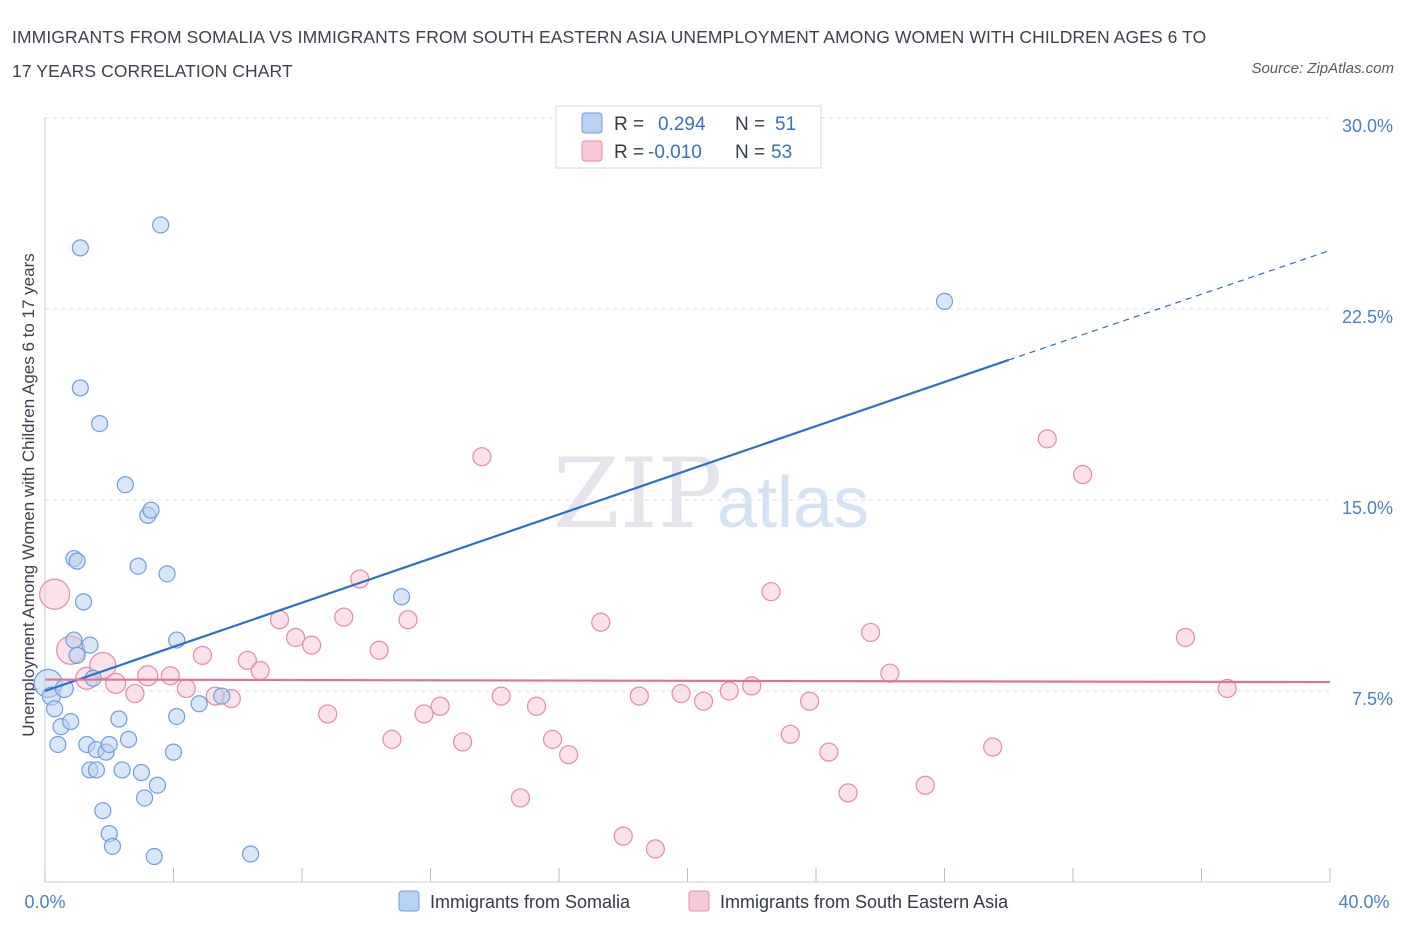 The width and height of the screenshot is (1406, 930). I want to click on y-tick-label: 7.5%, so click(1372, 699).